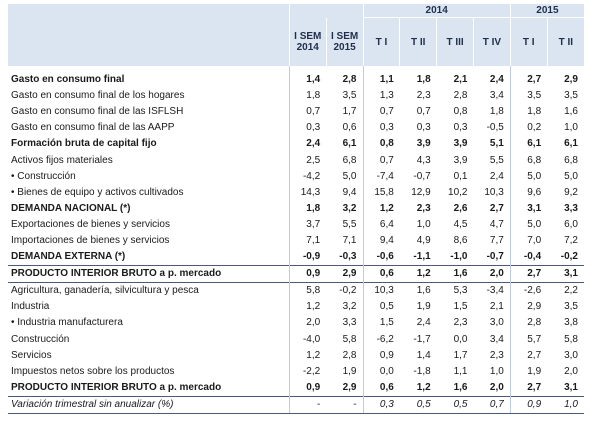 The image size is (590, 433). I want to click on cell-value: 3,7, so click(307, 224).